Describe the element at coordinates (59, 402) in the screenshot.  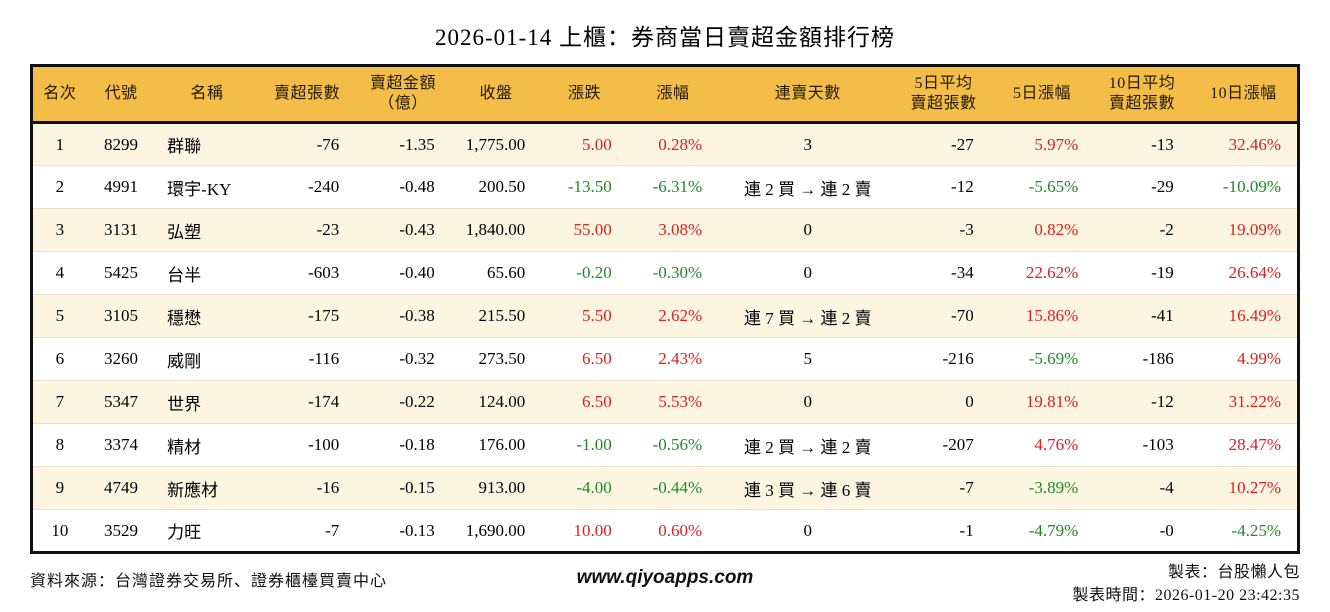
I see `cell-rank: 7` at that location.